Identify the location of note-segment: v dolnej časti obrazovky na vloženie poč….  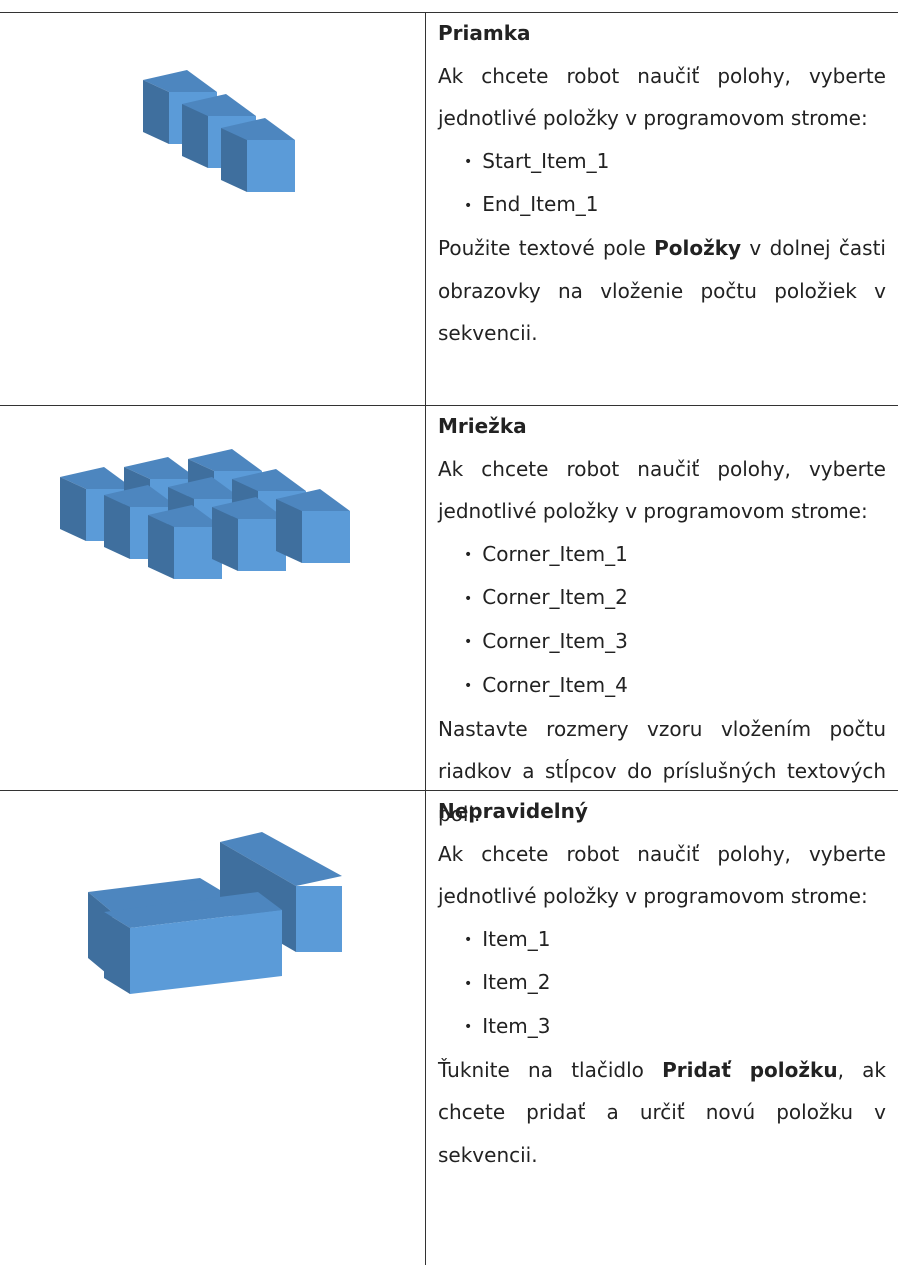
(662, 290).